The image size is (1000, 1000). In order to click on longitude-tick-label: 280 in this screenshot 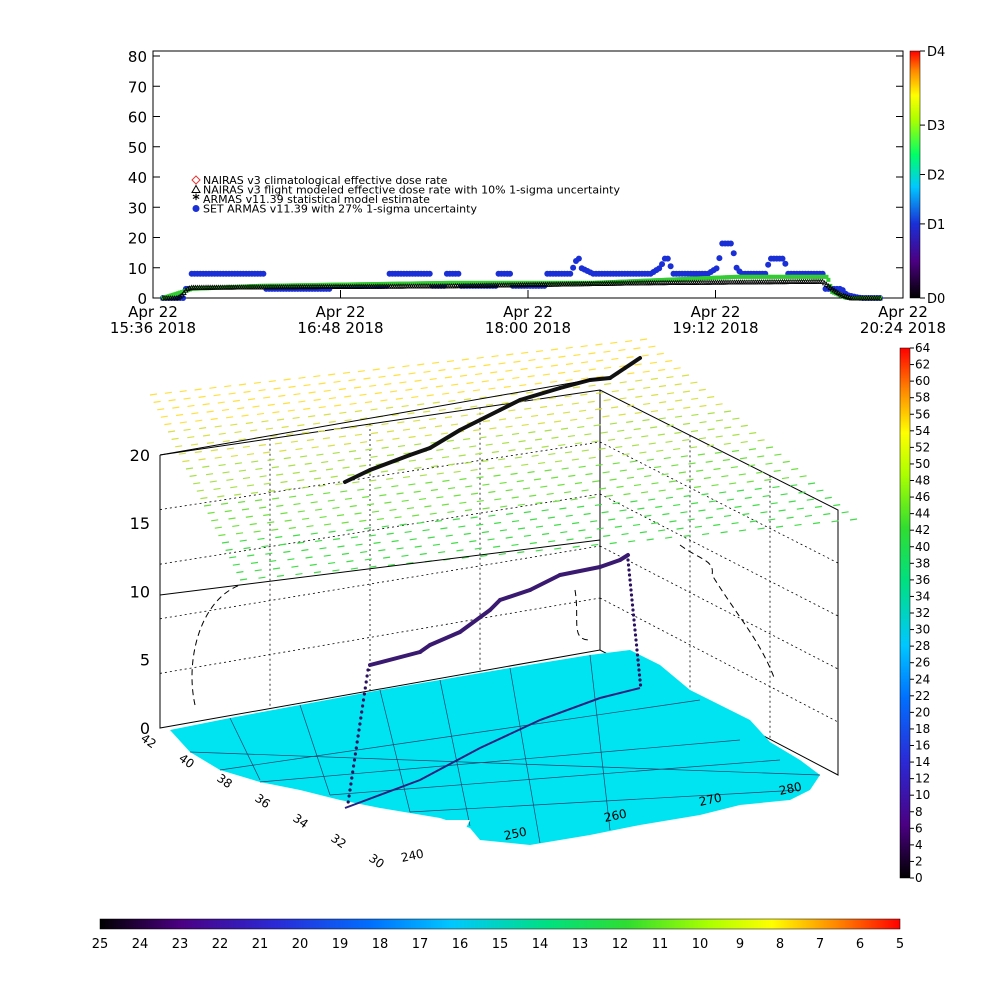, I will do `click(790, 788)`.